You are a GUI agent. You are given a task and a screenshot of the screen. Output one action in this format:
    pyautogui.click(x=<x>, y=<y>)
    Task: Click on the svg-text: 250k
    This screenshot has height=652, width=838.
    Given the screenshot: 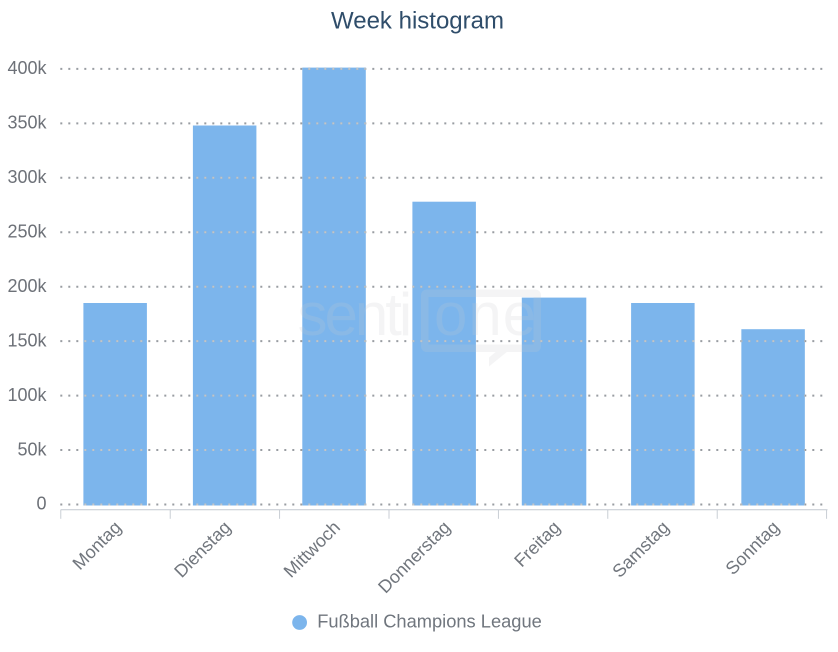 What is the action you would take?
    pyautogui.click(x=27, y=231)
    